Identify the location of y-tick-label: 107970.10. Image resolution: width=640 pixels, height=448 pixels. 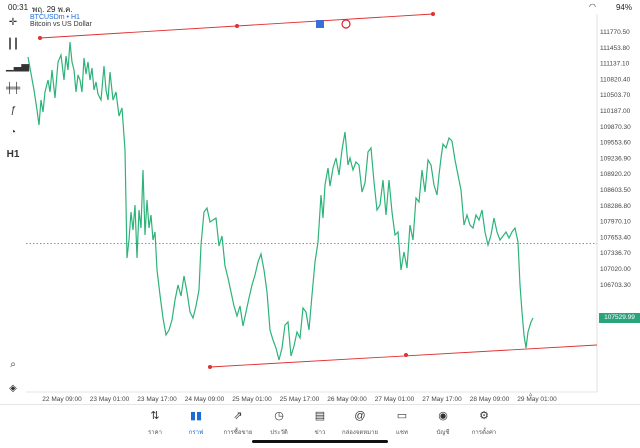
(615, 222).